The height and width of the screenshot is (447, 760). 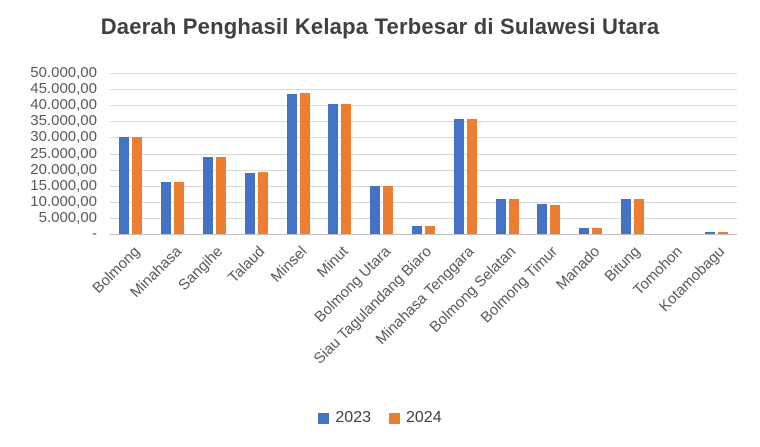 I want to click on y-tick-label: 35.000,00, so click(x=63, y=120).